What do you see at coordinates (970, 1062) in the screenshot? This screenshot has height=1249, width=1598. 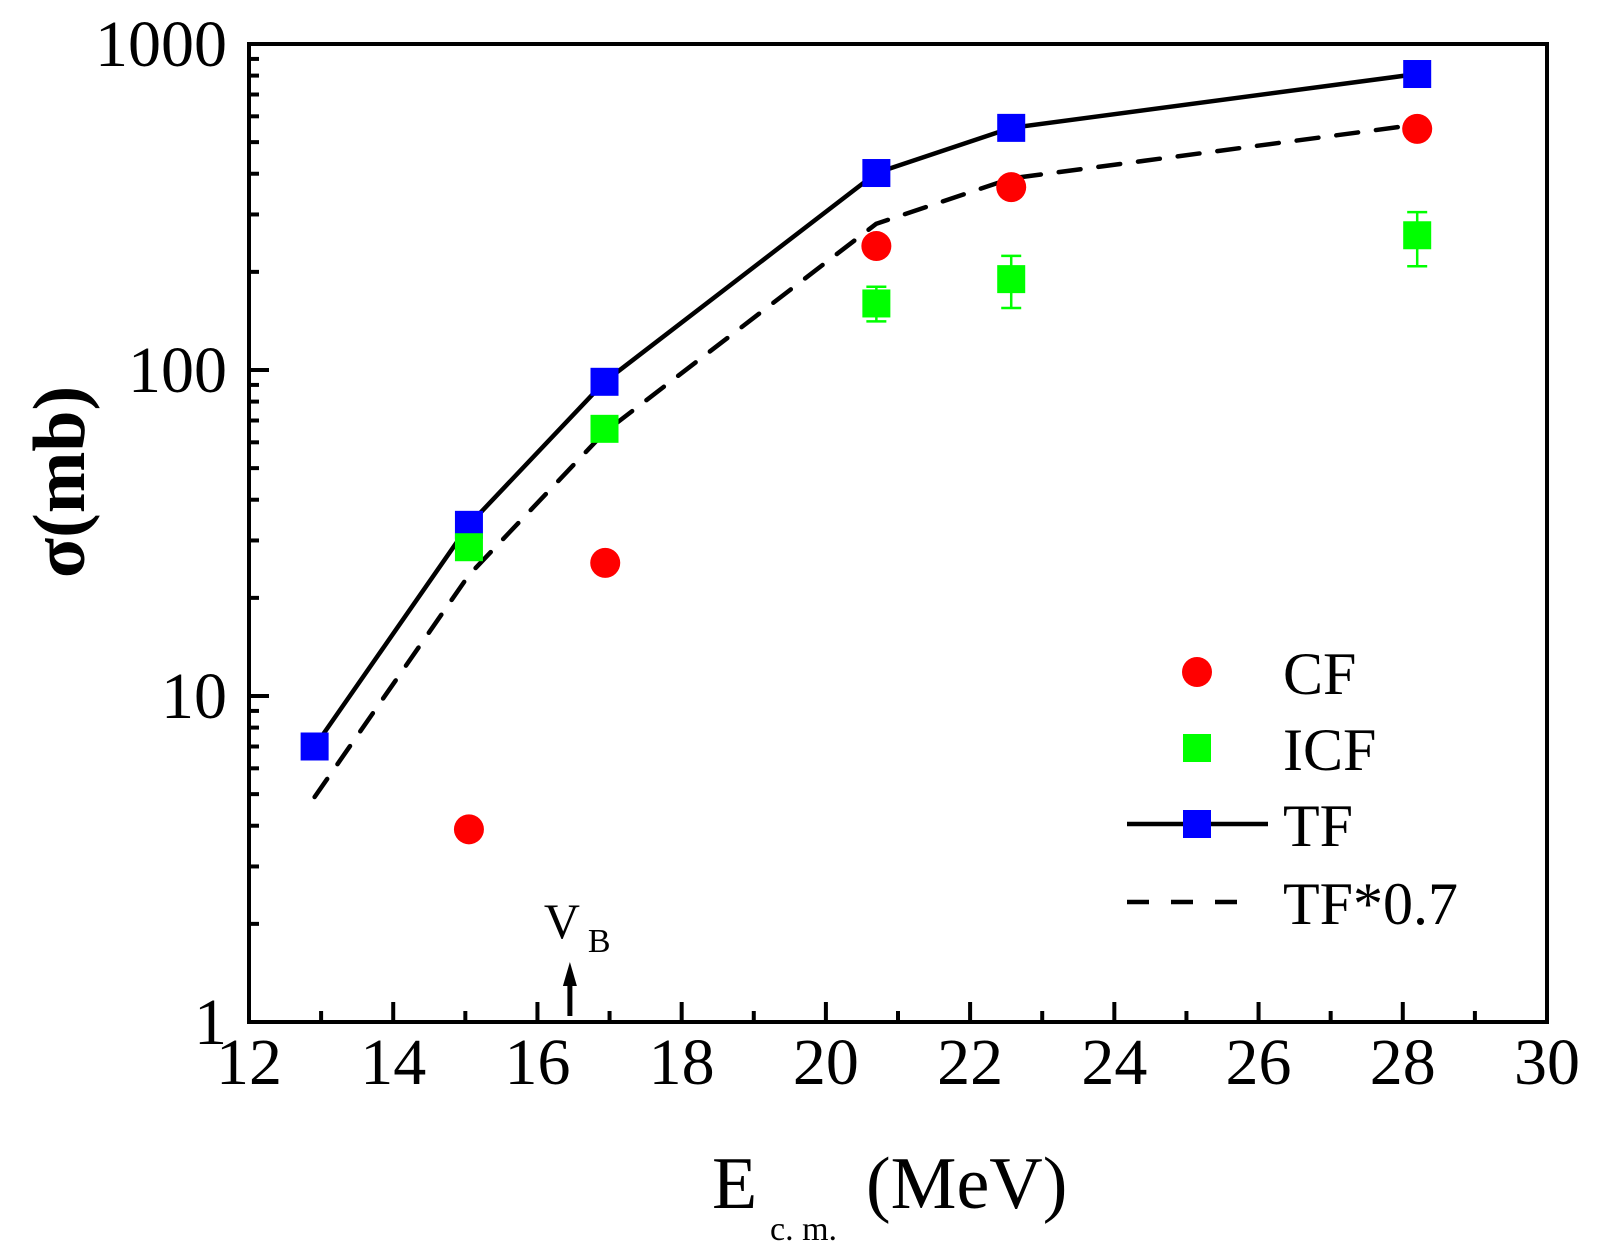 I see `x-tick-label: 22` at bounding box center [970, 1062].